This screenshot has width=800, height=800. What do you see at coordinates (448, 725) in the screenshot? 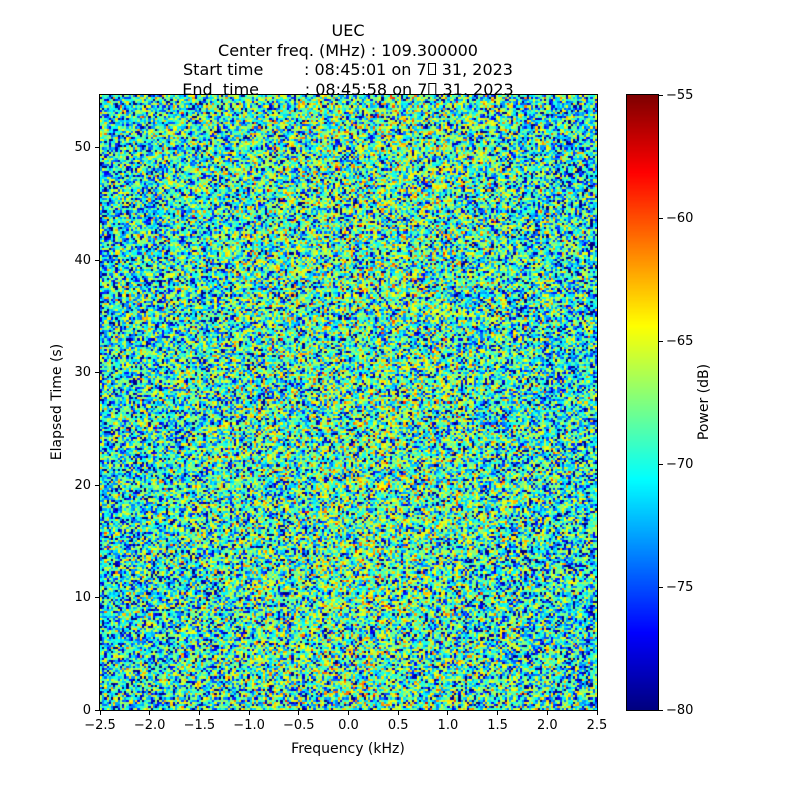
I see `x-tick-label: 1.0` at bounding box center [448, 725].